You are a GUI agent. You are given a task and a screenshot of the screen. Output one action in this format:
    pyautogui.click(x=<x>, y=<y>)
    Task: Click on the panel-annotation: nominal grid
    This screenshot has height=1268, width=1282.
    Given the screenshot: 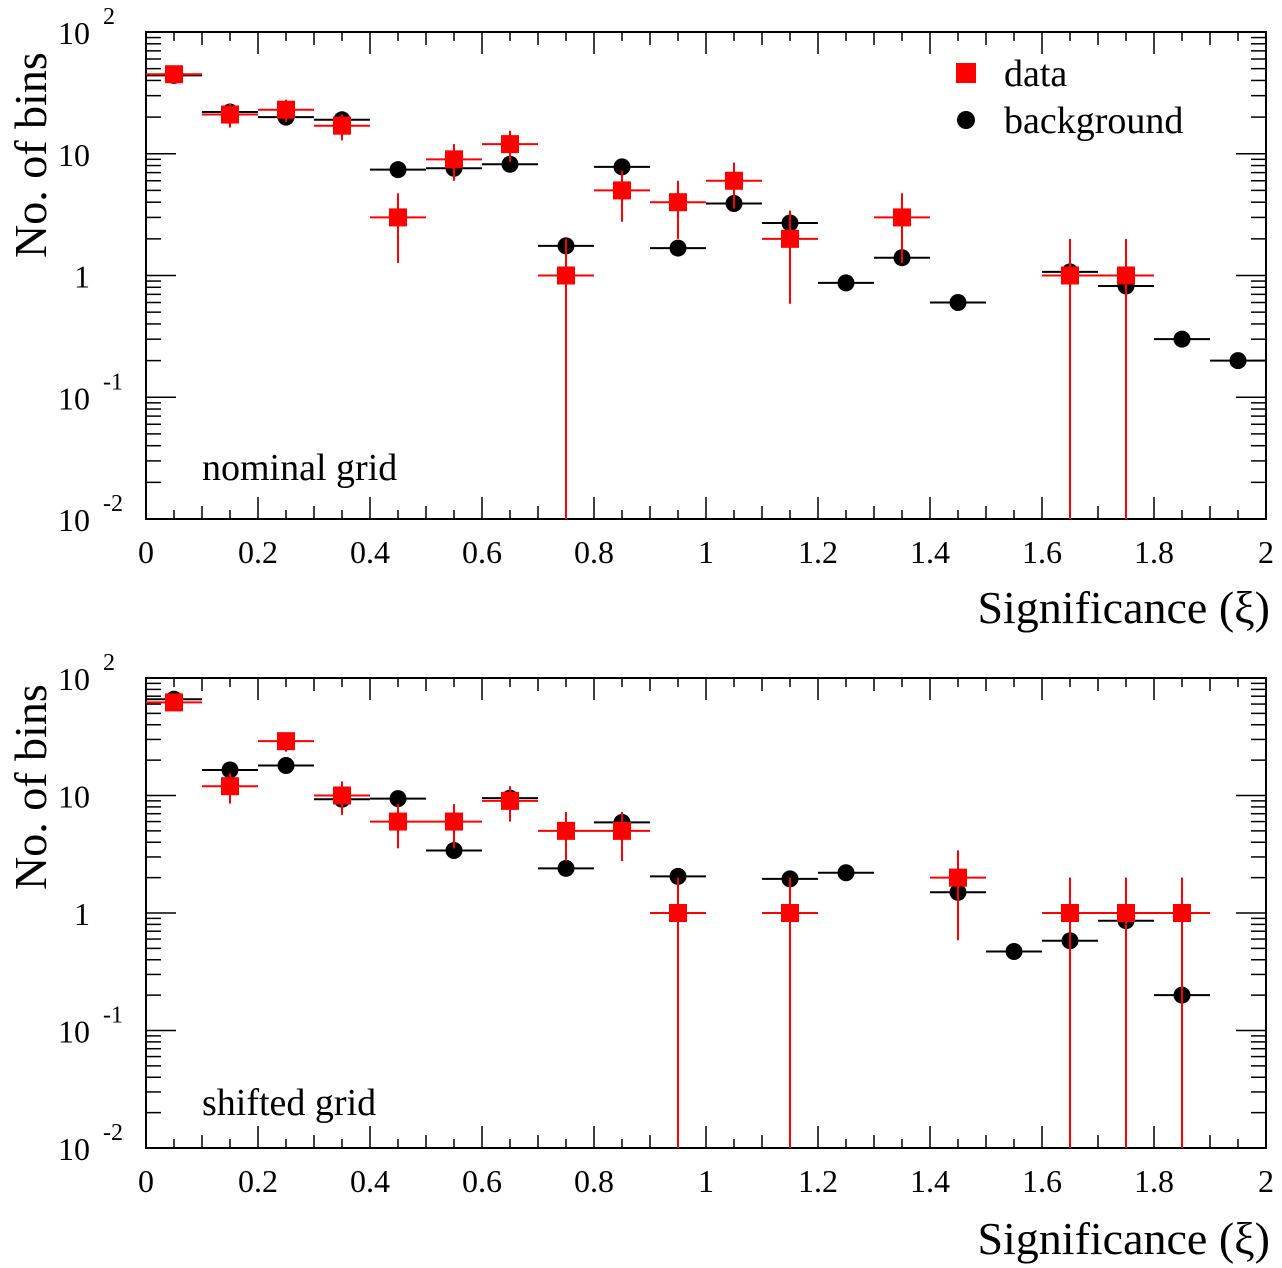 What is the action you would take?
    pyautogui.click(x=299, y=468)
    